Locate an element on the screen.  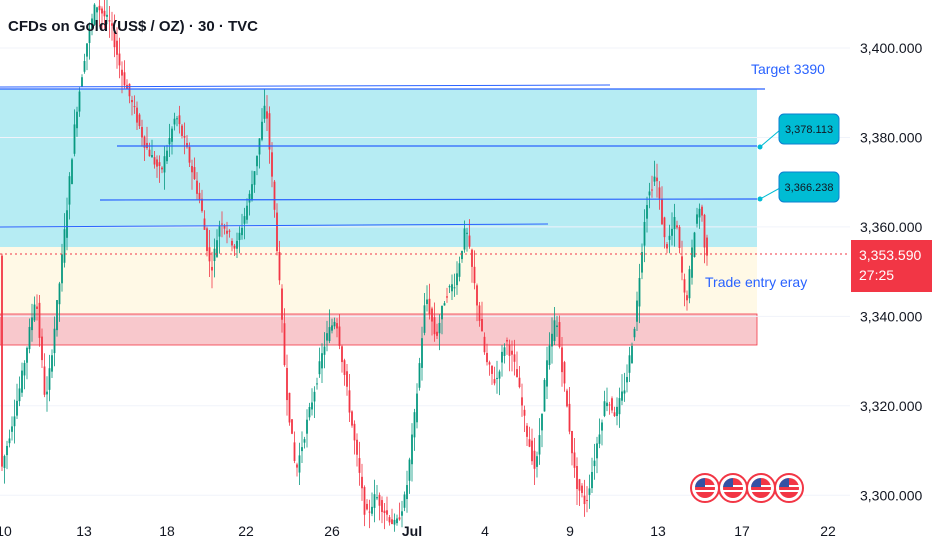
x-axis: 10 13 18 22 26 Jul 4 9 13 17 22 is located at coordinates (418, 531).